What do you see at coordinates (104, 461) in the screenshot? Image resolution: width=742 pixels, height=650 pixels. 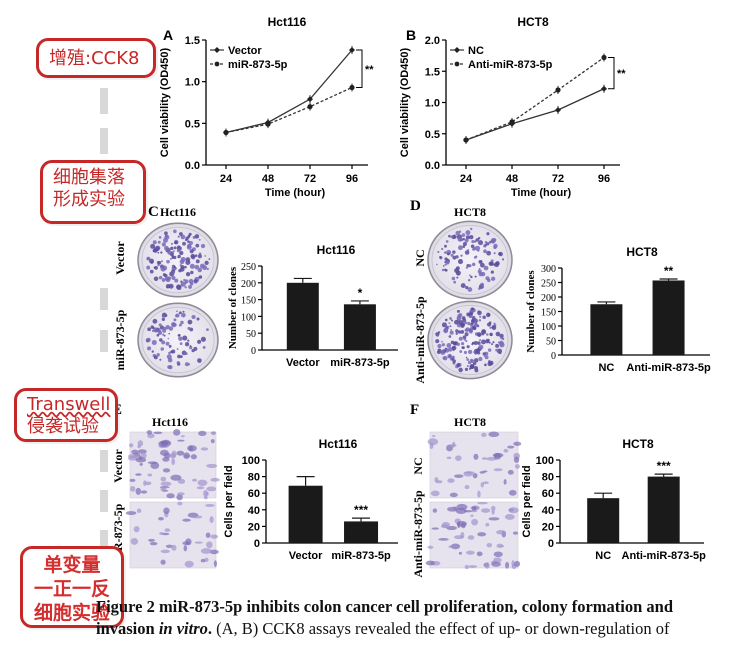 I see `watermark-dash` at bounding box center [104, 461].